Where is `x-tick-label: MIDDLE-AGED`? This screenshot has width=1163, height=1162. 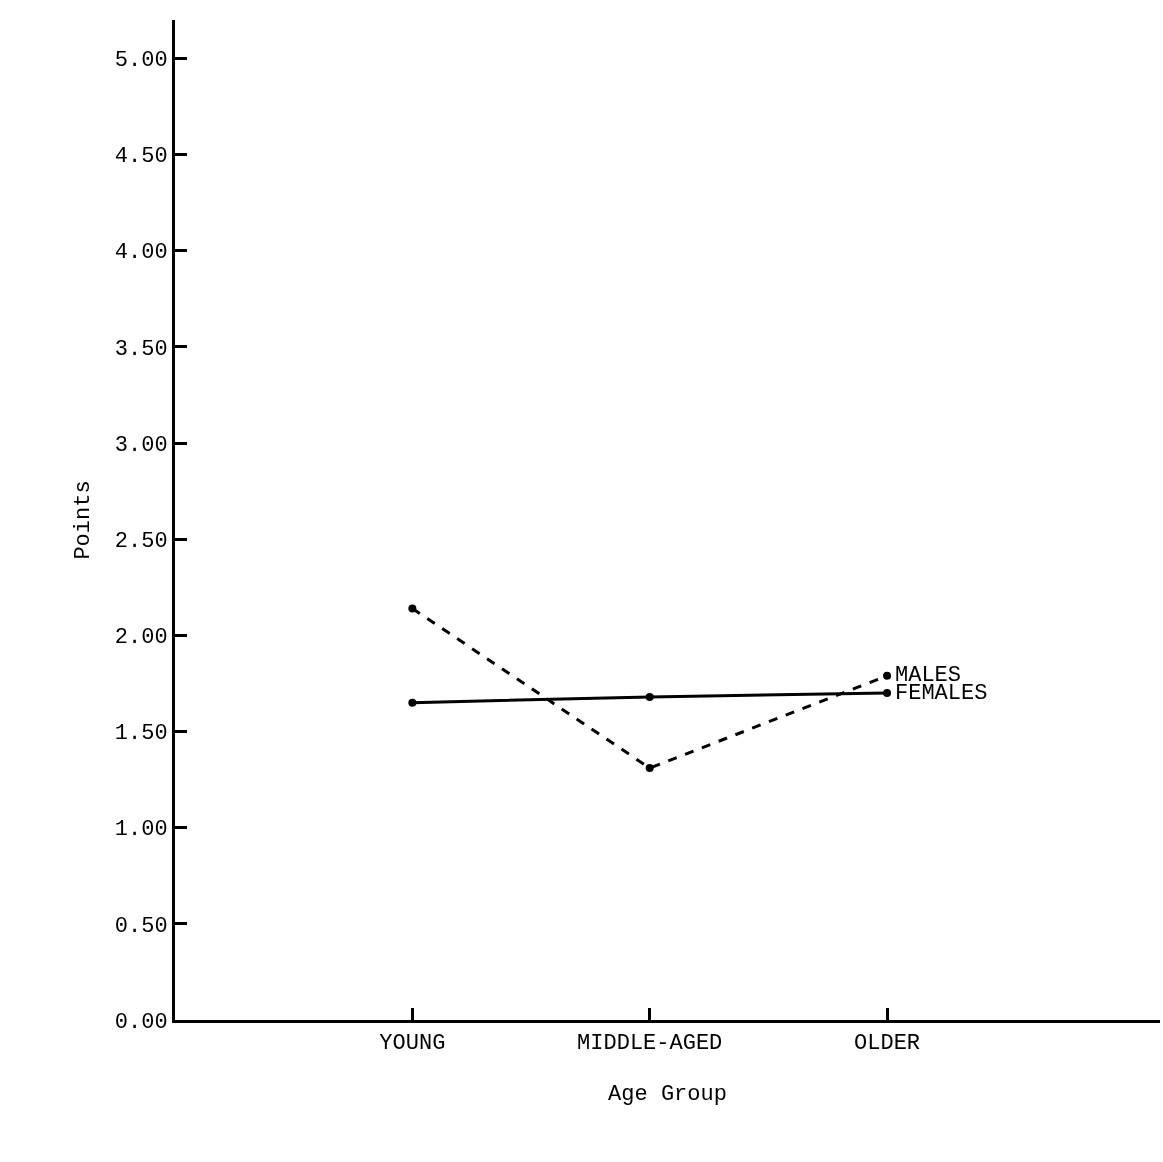
x-tick-label: MIDDLE-AGED is located at coordinates (650, 1044).